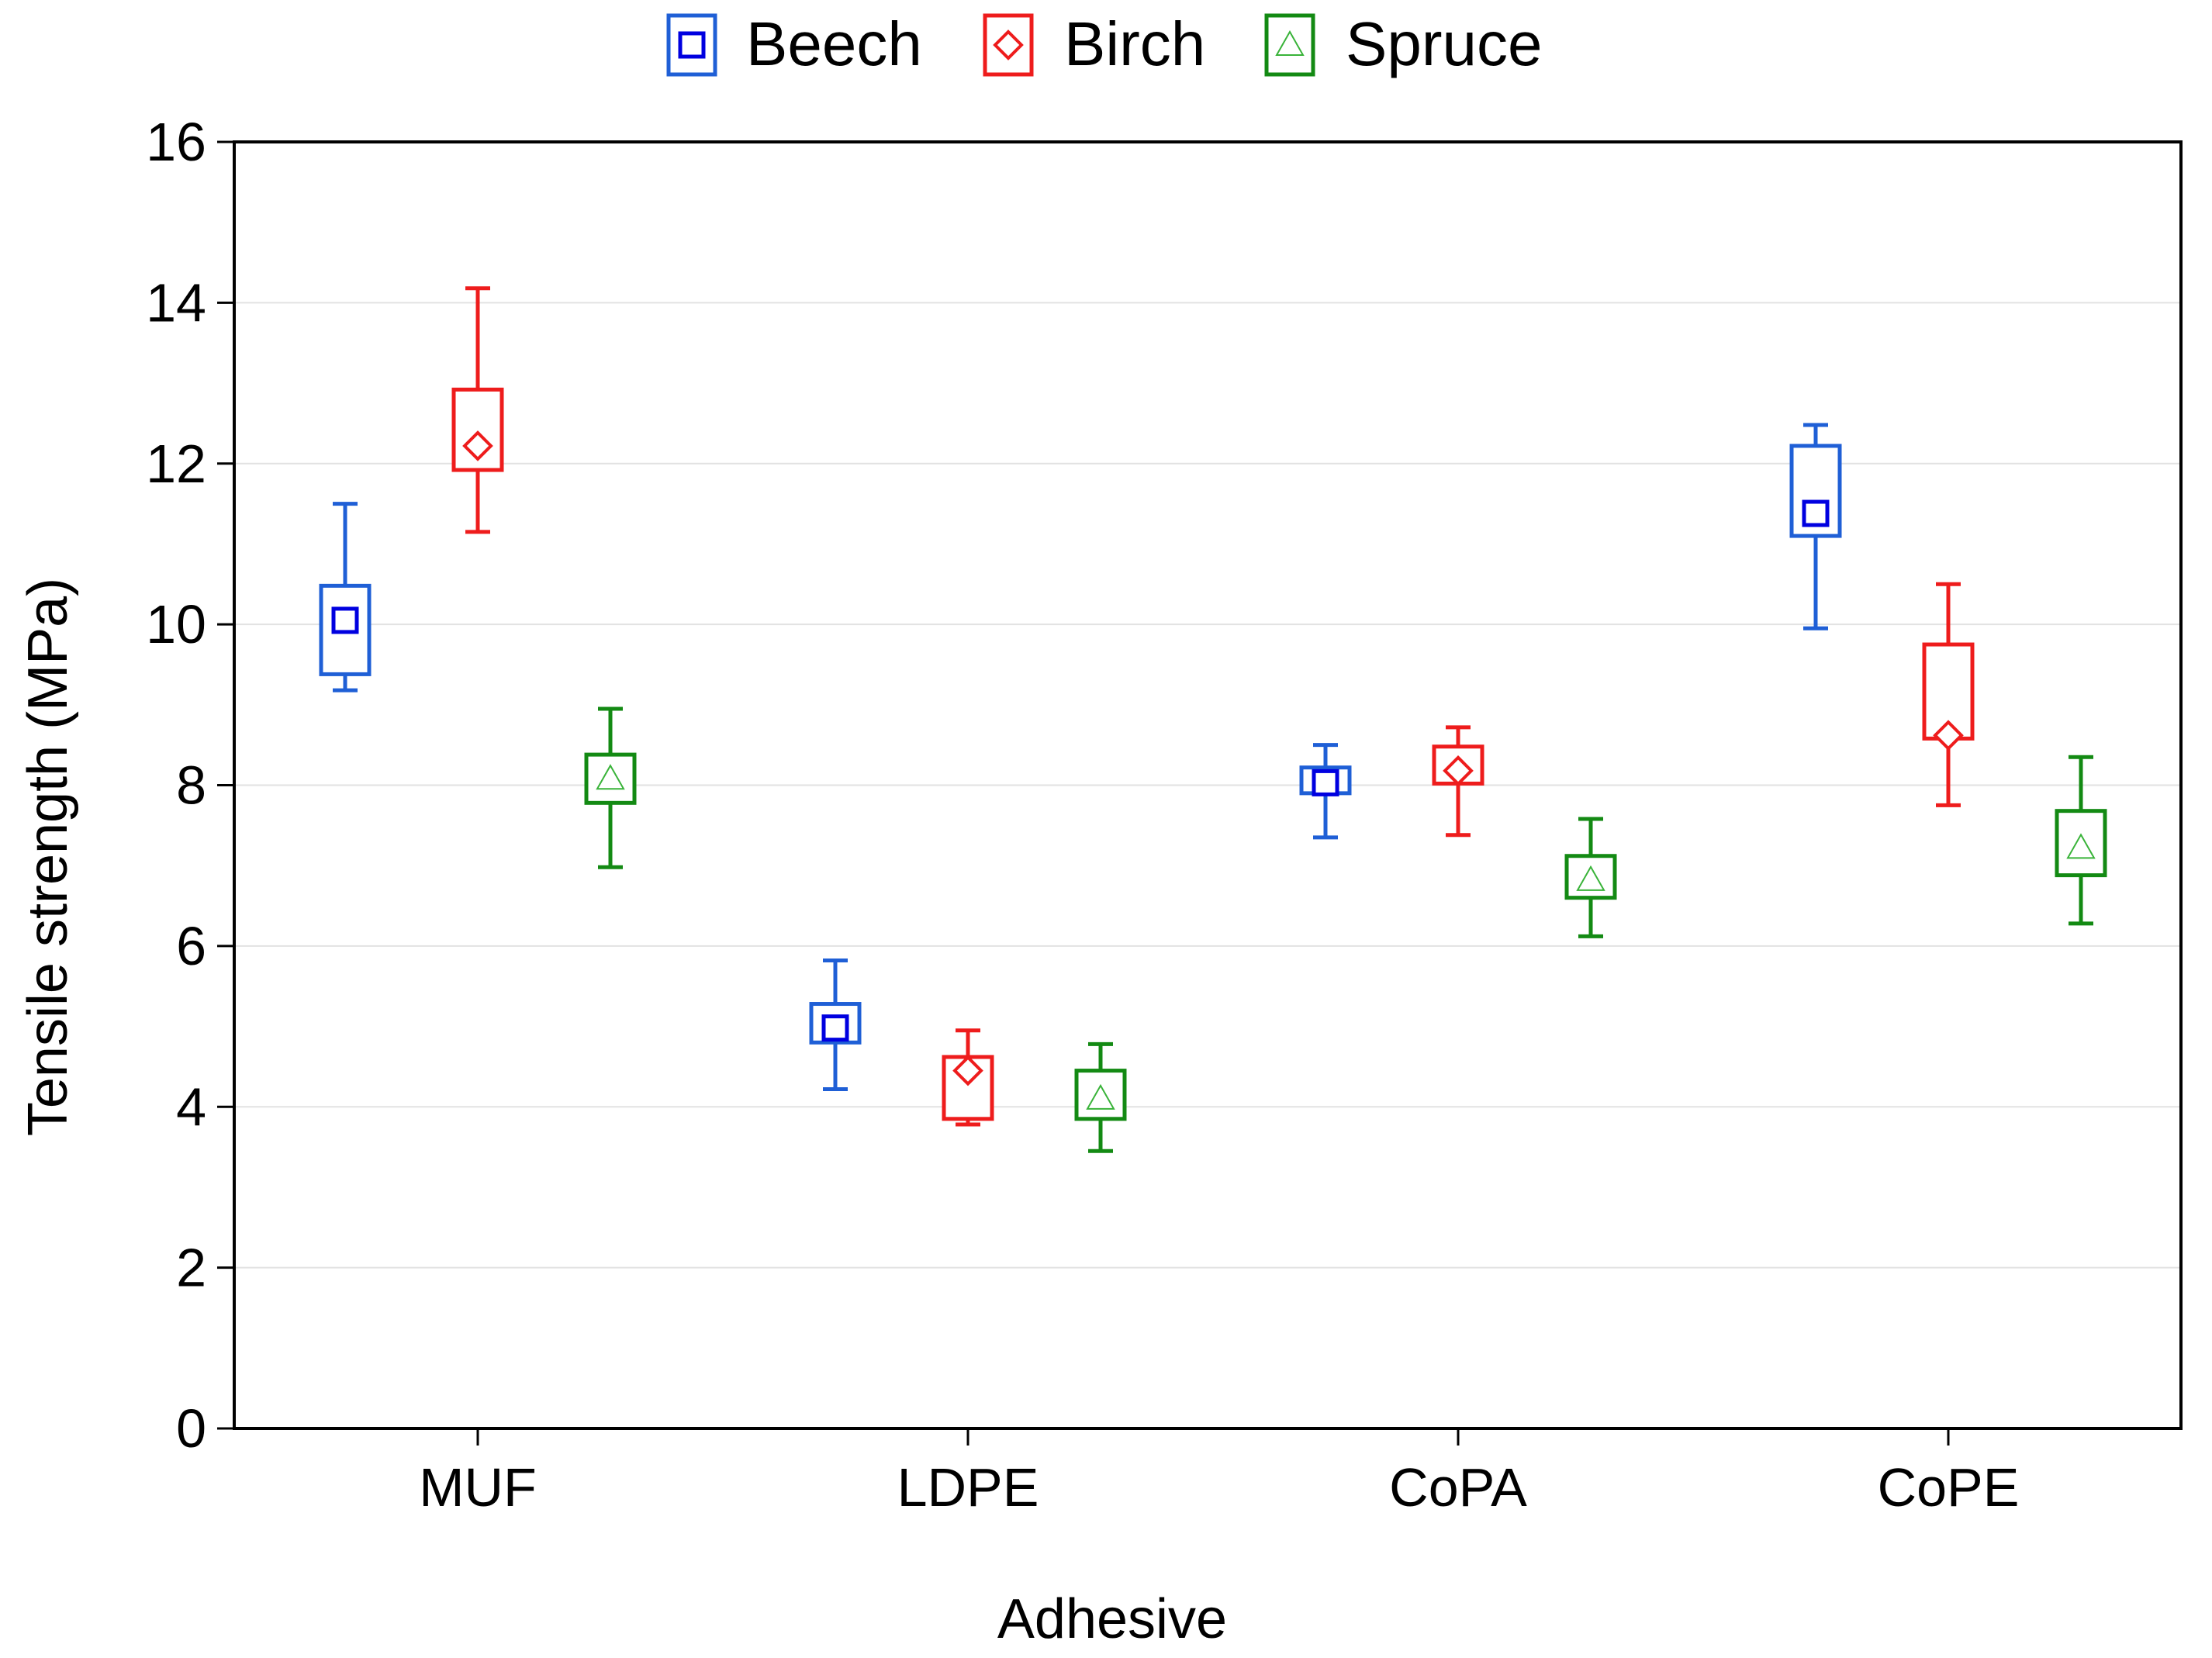 The height and width of the screenshot is (1658, 2212). What do you see at coordinates (191, 1428) in the screenshot?
I see `y-tick-label-0: 0` at bounding box center [191, 1428].